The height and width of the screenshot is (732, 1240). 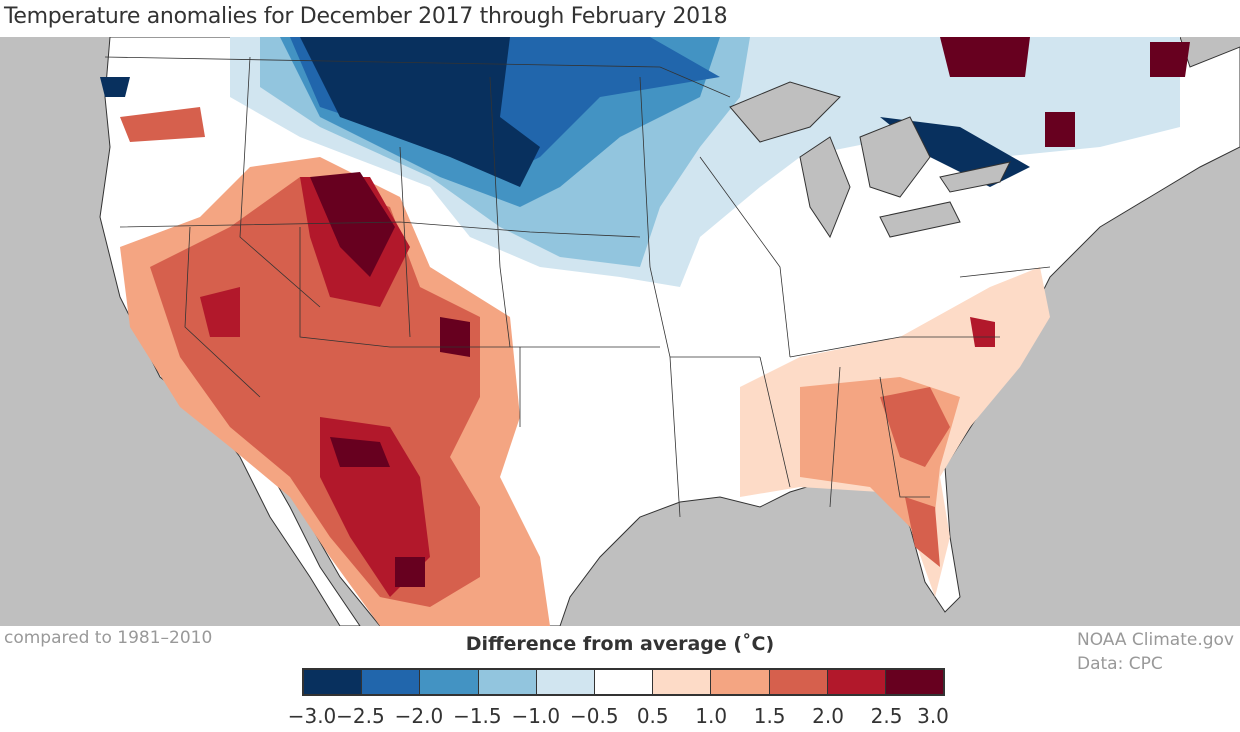 I want to click on legend-title: Difference from average (˚C), so click(x=620, y=644).